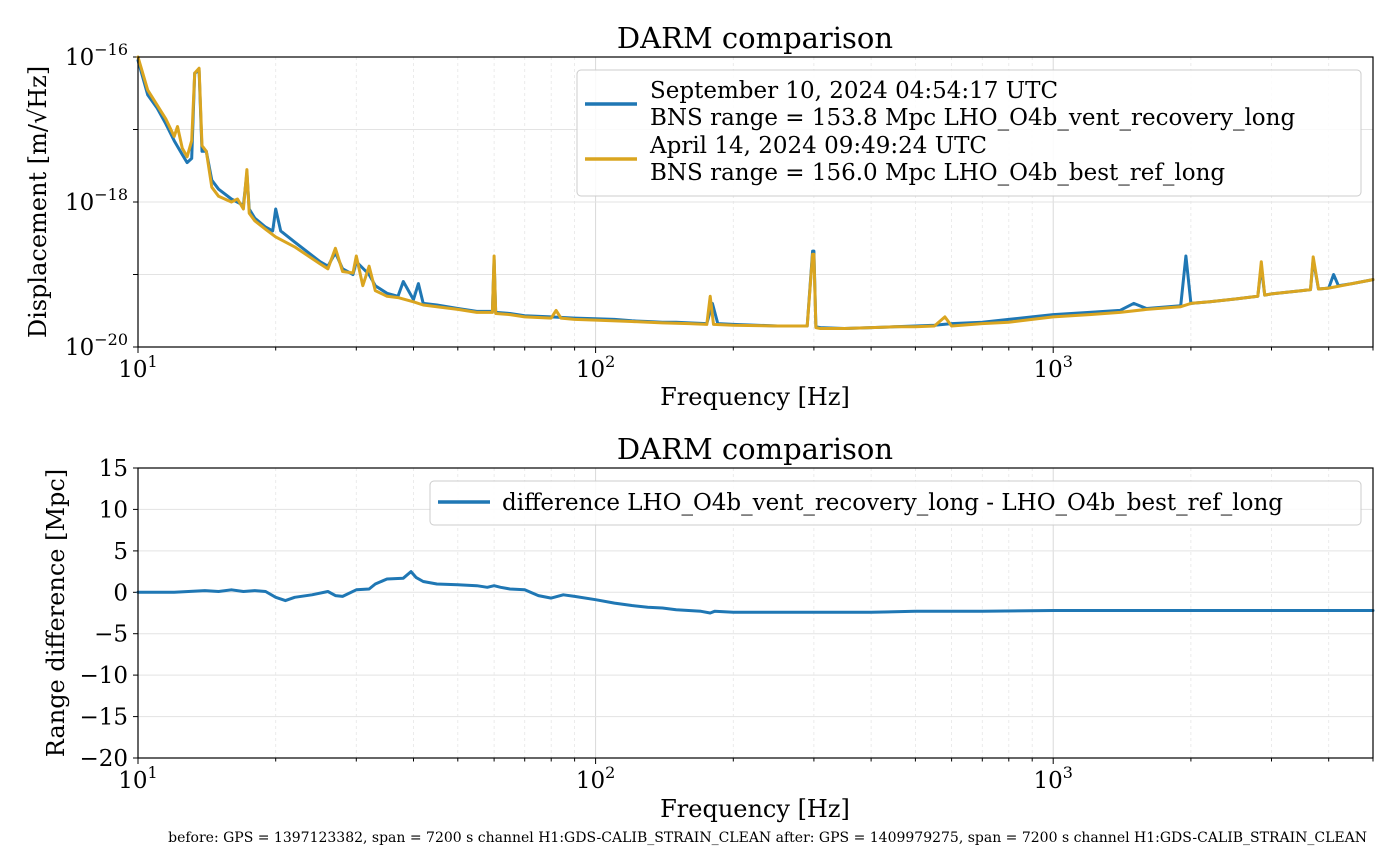 The image size is (1400, 850). I want to click on bottom-legend-box, so click(895, 503).